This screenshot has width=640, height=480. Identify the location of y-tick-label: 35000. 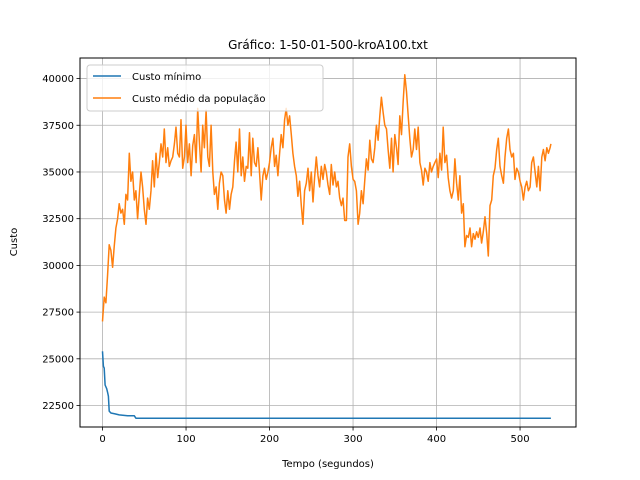
(58, 172).